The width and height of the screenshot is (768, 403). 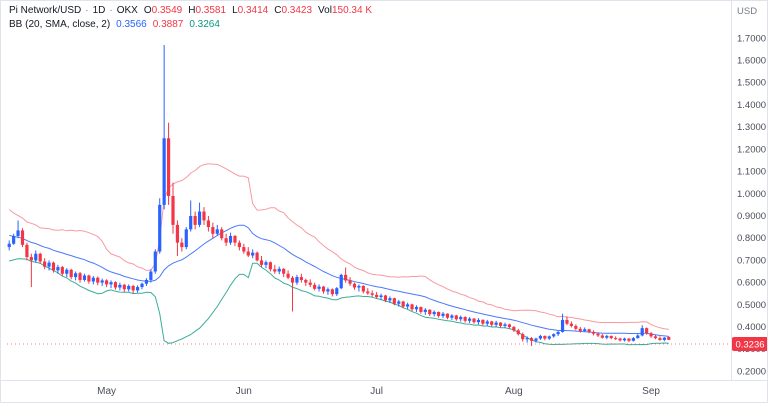 I want to click on indicator-name: BB (20, SMA, close, 2), so click(x=60, y=24).